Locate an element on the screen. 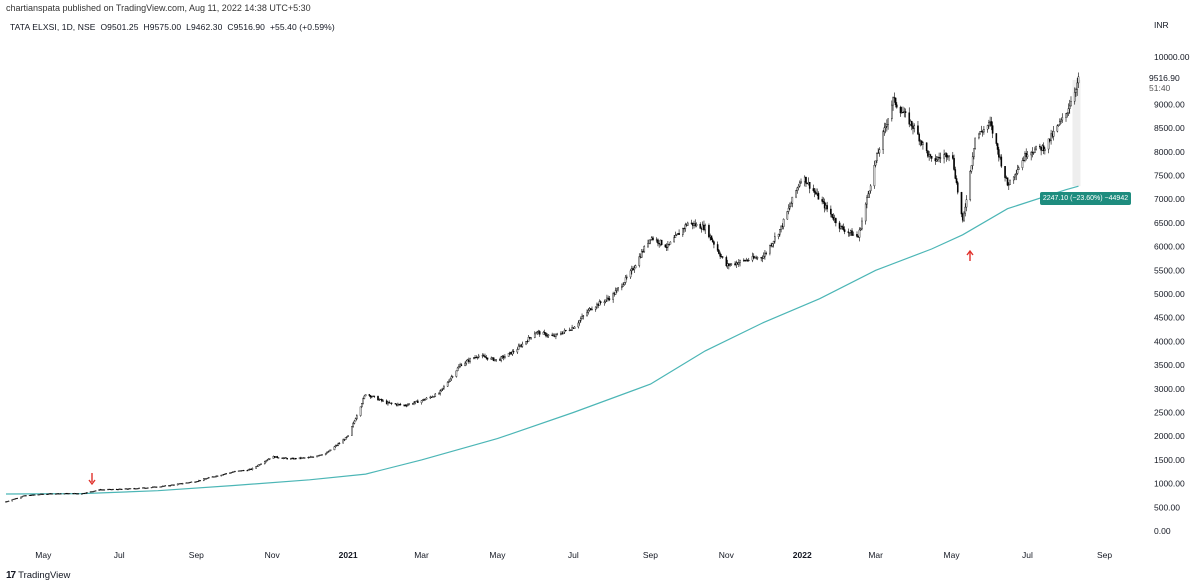 This screenshot has height=588, width=1200. y-tick-label: 3500.00 is located at coordinates (1169, 365).